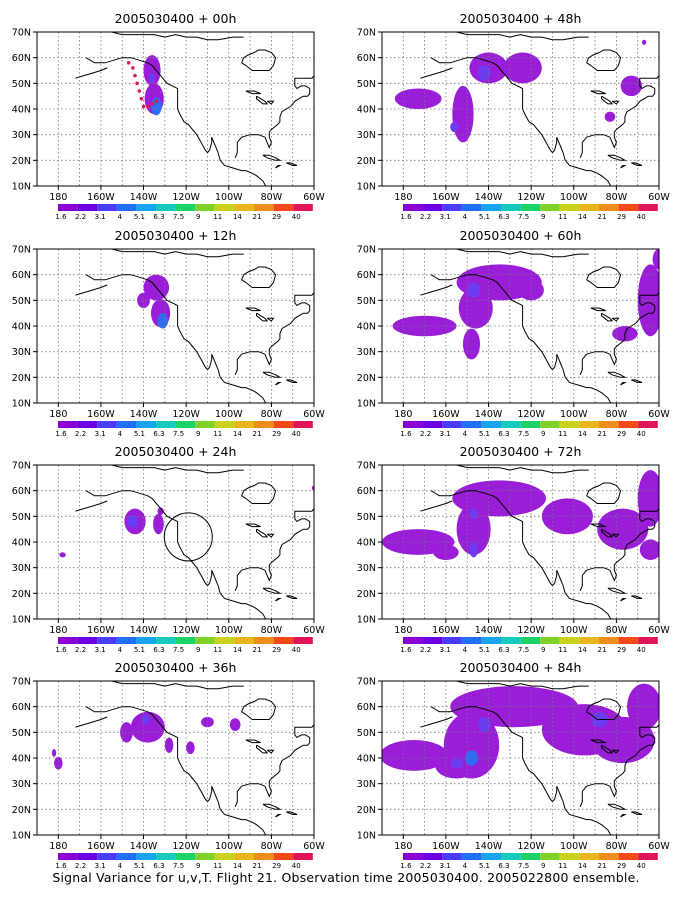 The height and width of the screenshot is (900, 692). What do you see at coordinates (176, 18) in the screenshot?
I see `panel-title: 2005030400 + 00h` at bounding box center [176, 18].